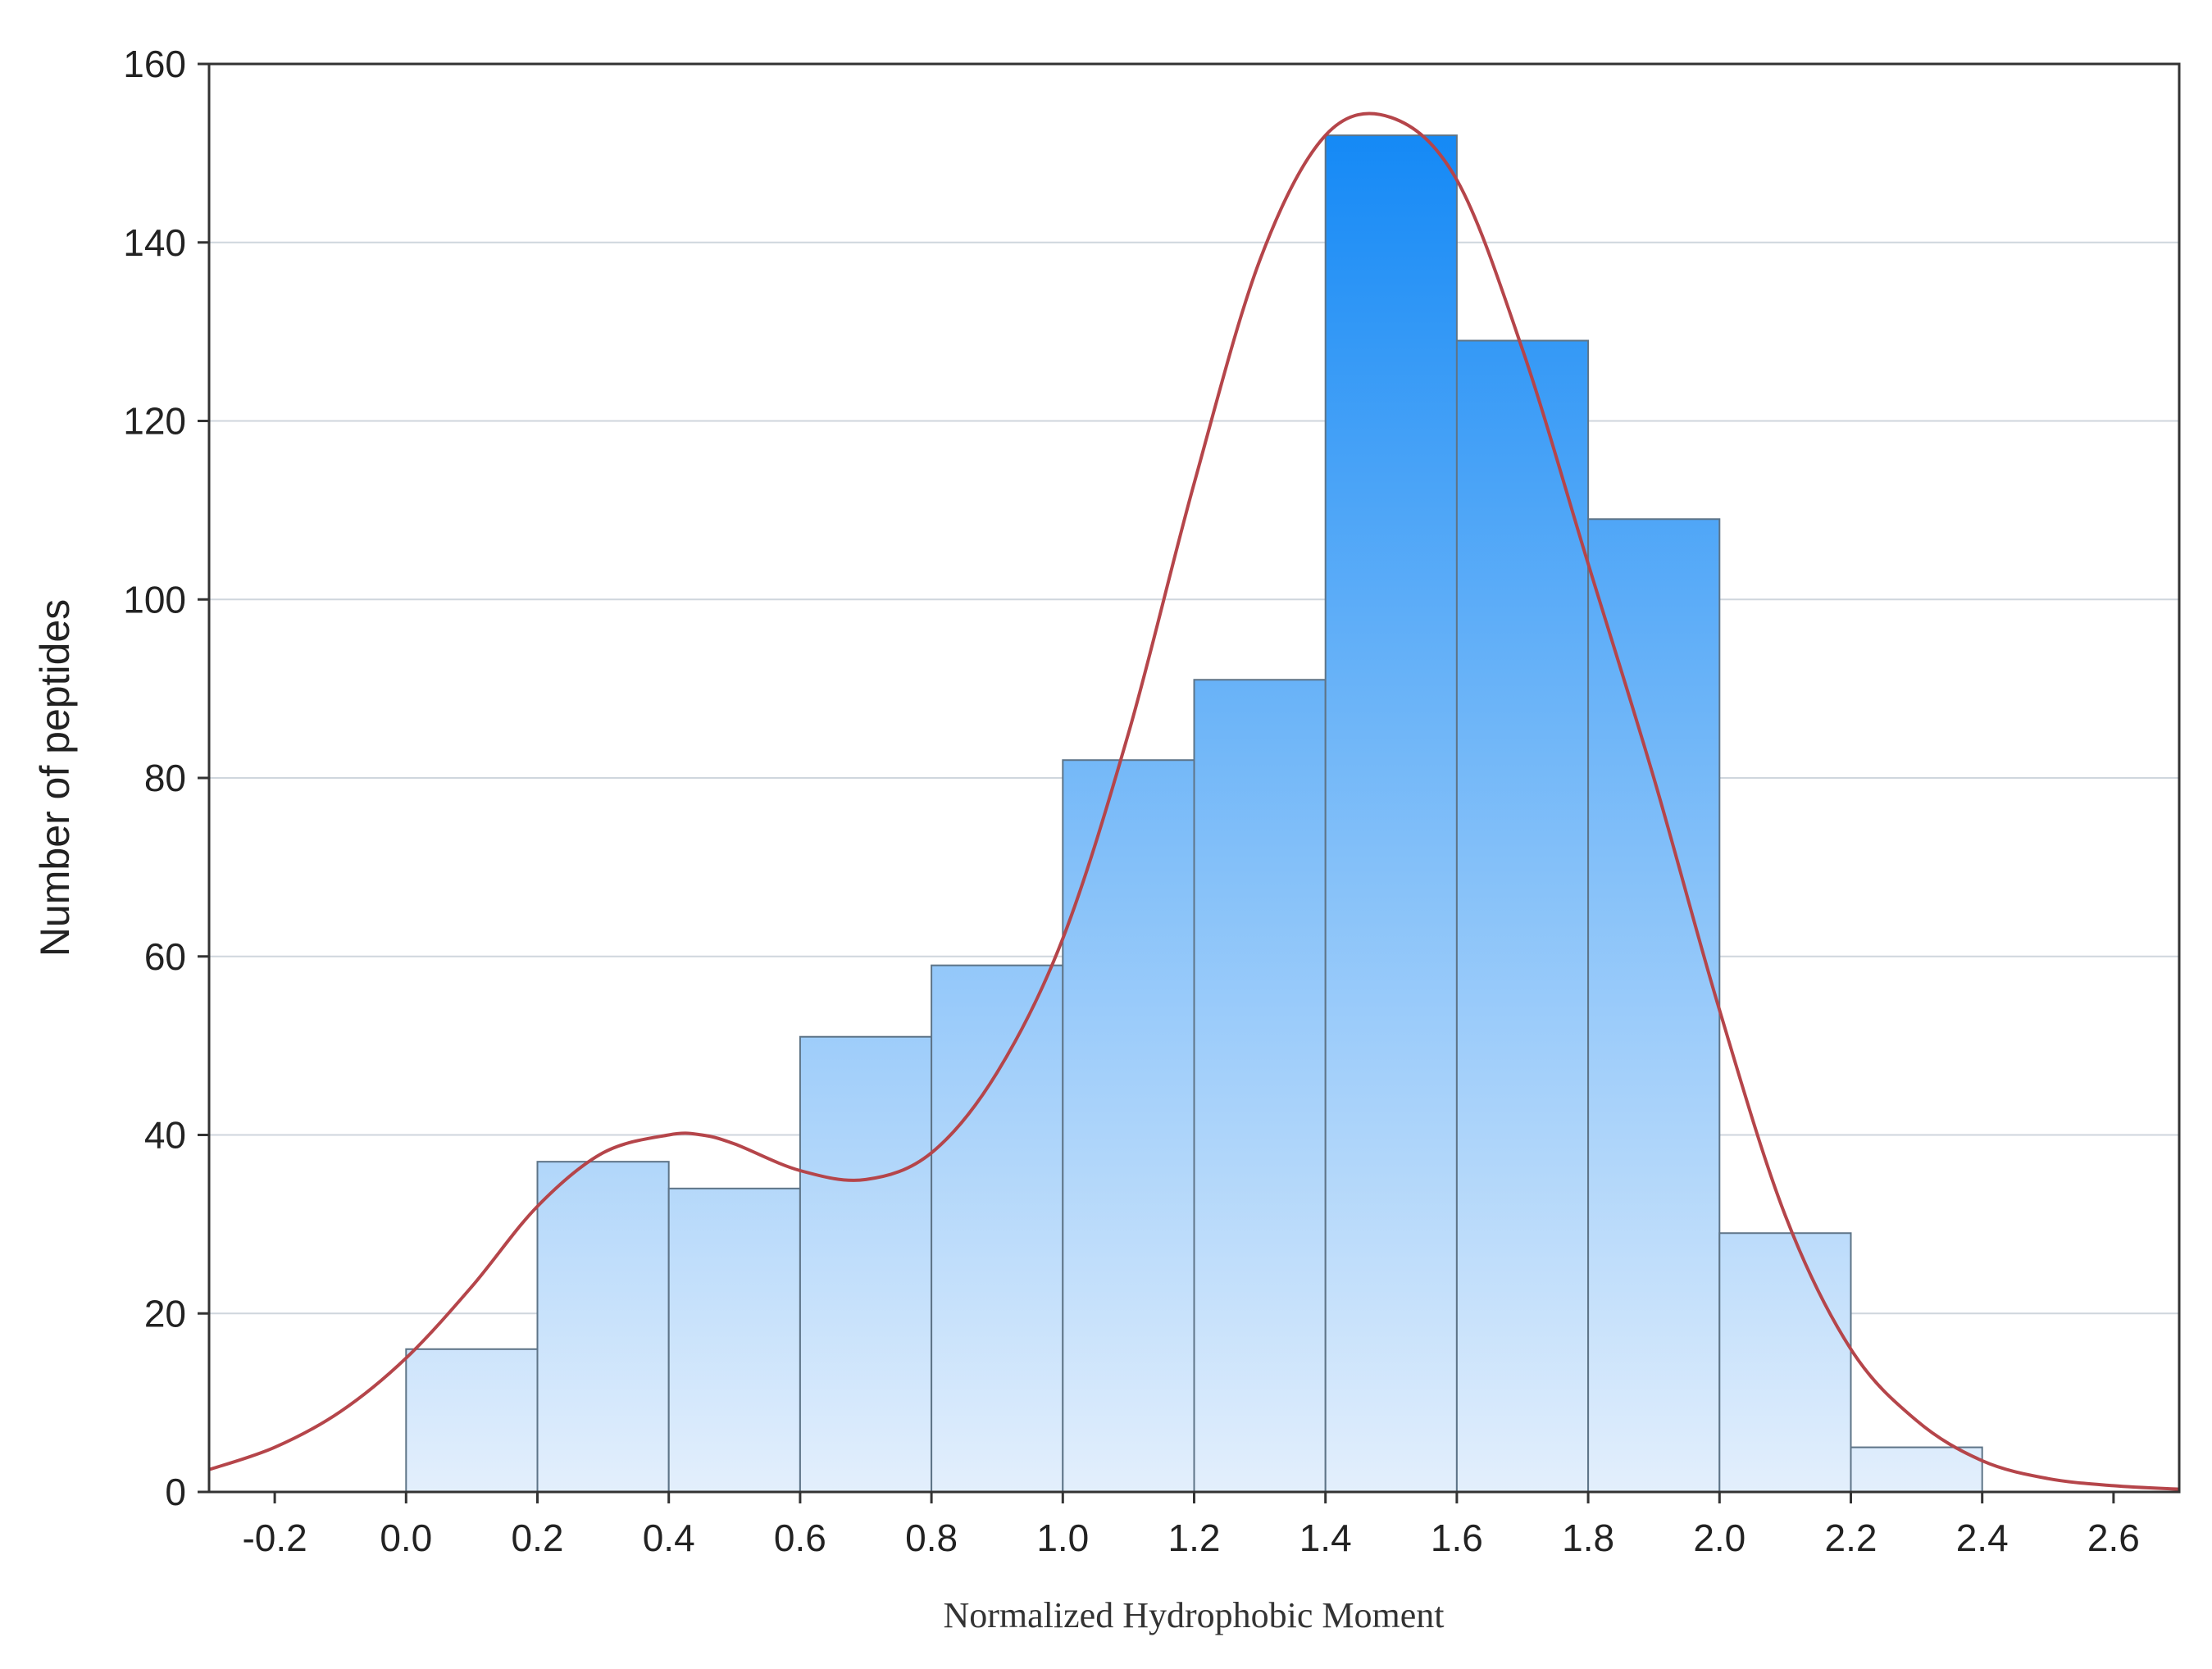 The width and height of the screenshot is (2212, 1669). I want to click on x-tick-label: 2.2, so click(1851, 1538).